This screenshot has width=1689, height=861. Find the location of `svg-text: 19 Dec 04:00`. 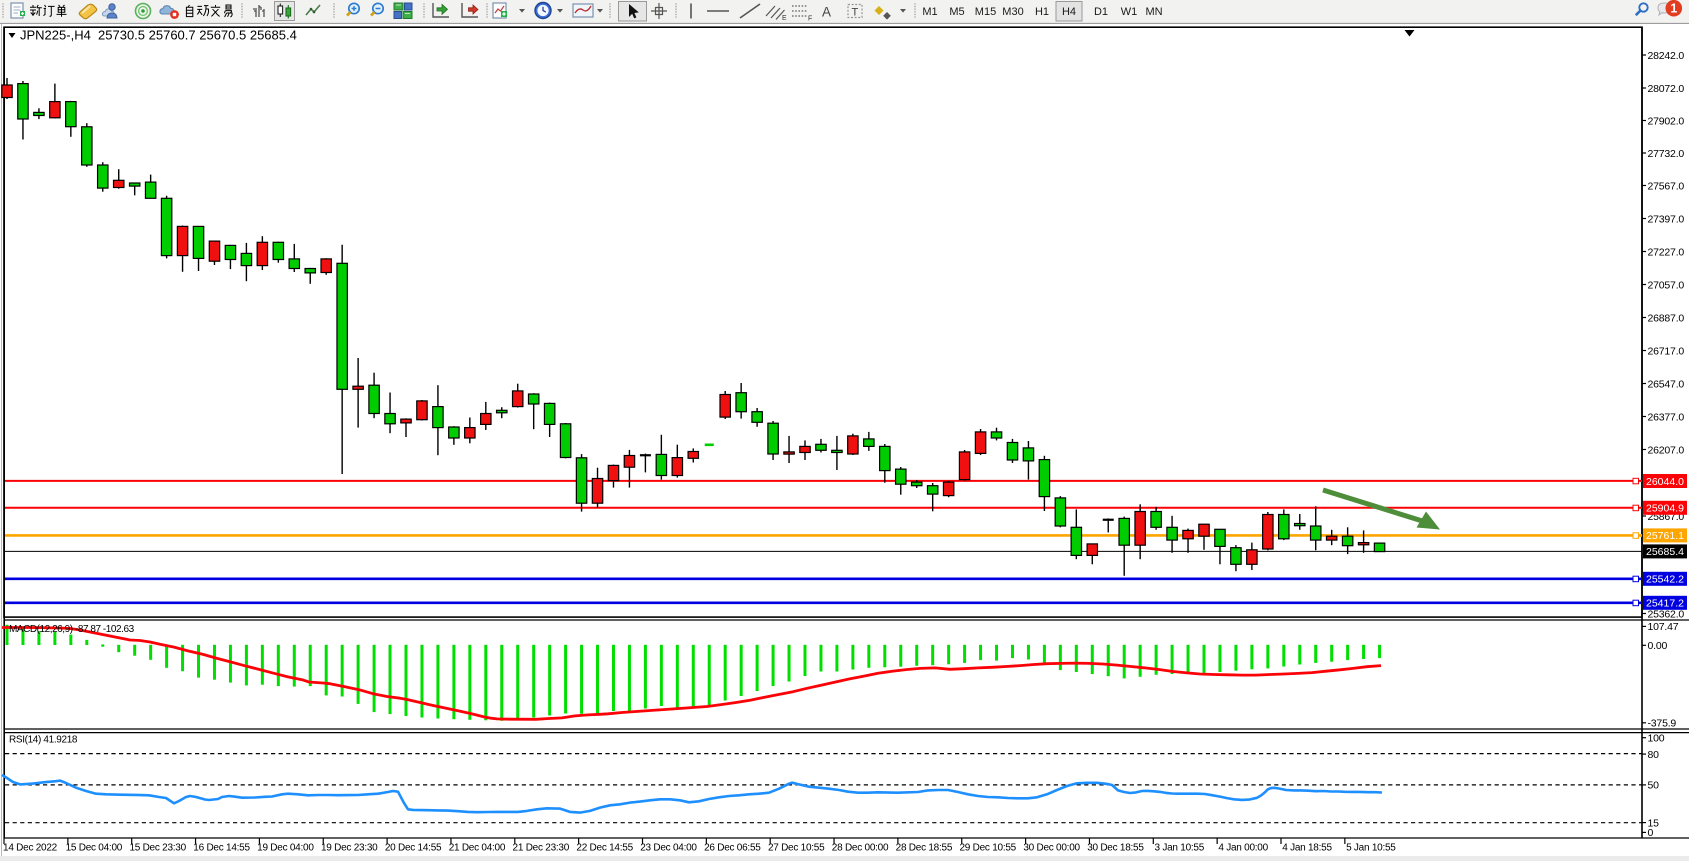

svg-text: 19 Dec 04:00 is located at coordinates (285, 848).